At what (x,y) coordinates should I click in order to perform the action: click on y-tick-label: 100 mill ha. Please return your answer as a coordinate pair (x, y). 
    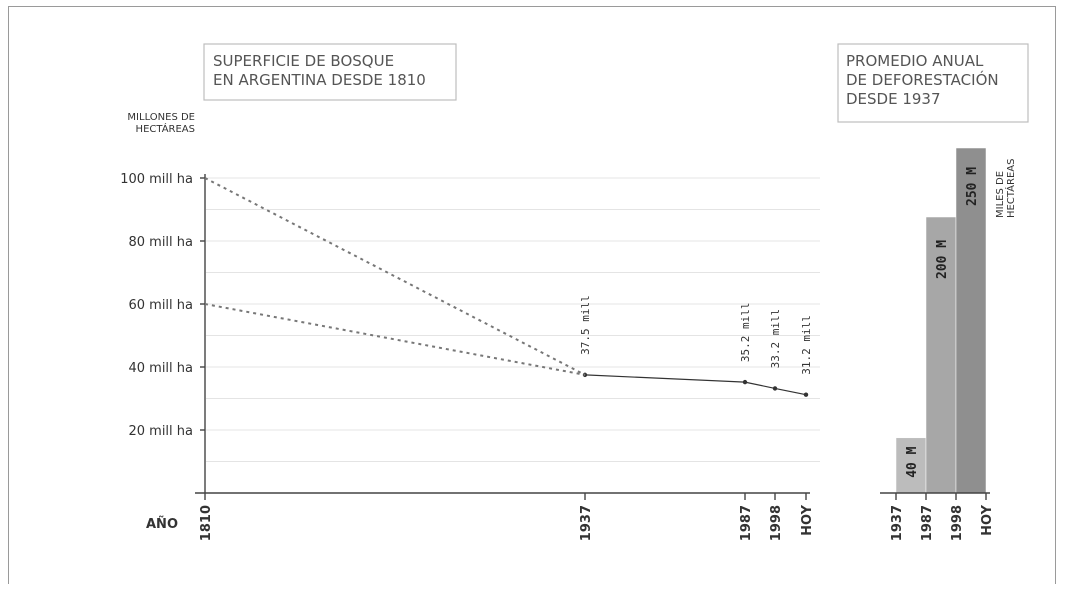
    Looking at the image, I should click on (156, 179).